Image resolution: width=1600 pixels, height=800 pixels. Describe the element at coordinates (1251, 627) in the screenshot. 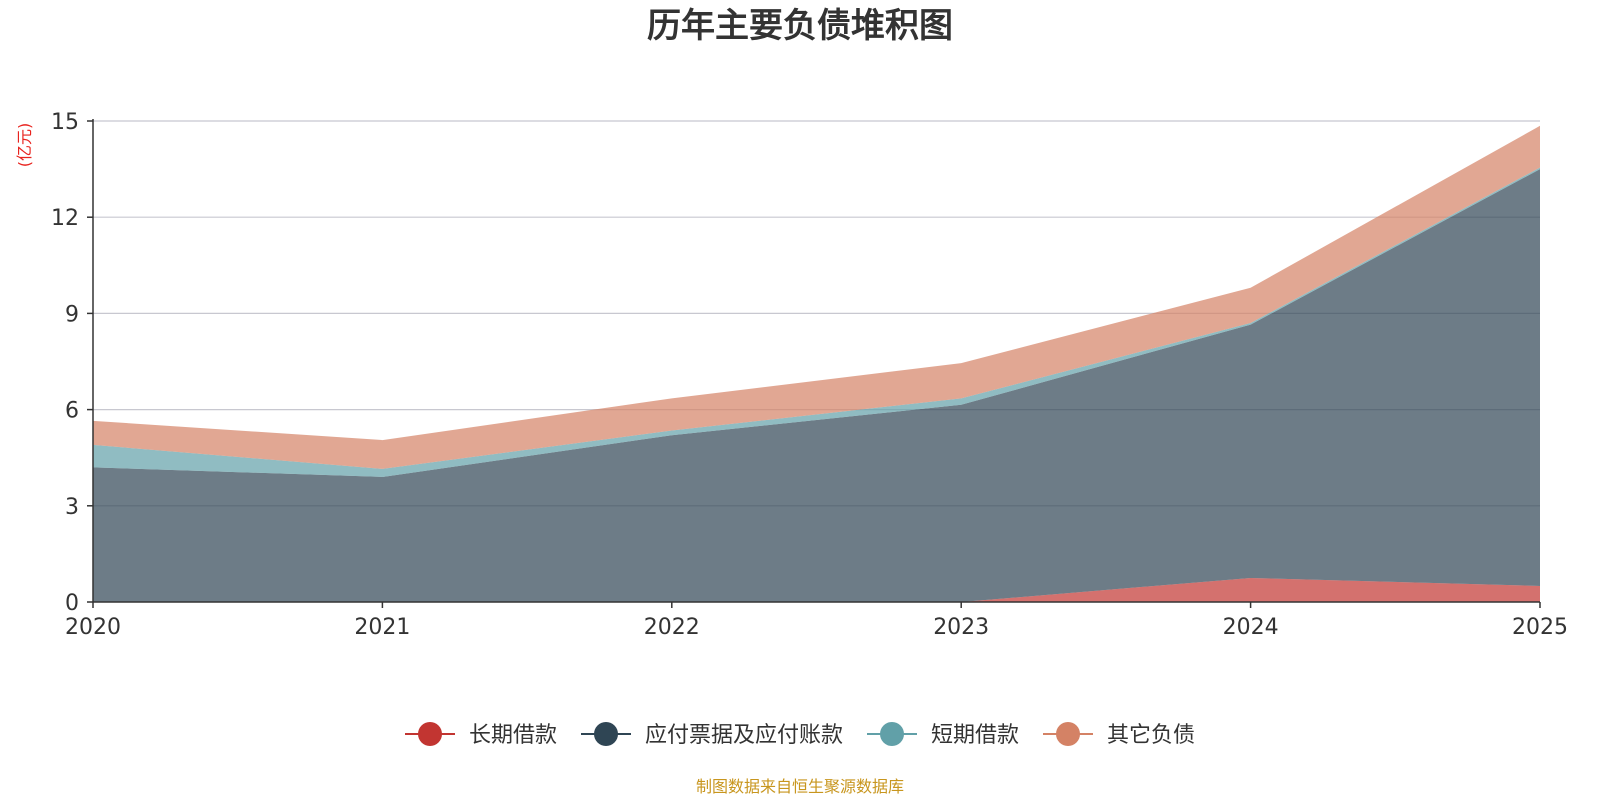

I see `x-tick-label: 2024` at that location.